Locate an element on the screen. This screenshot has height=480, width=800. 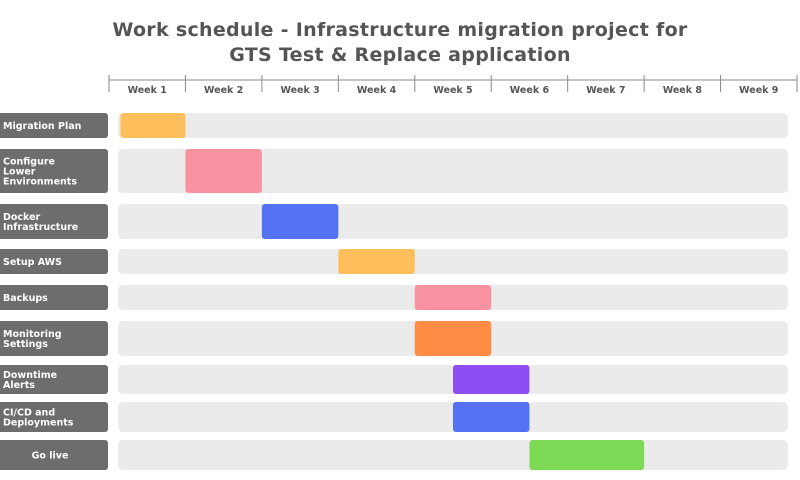
task-label: CI/CD and is located at coordinates (29, 413).